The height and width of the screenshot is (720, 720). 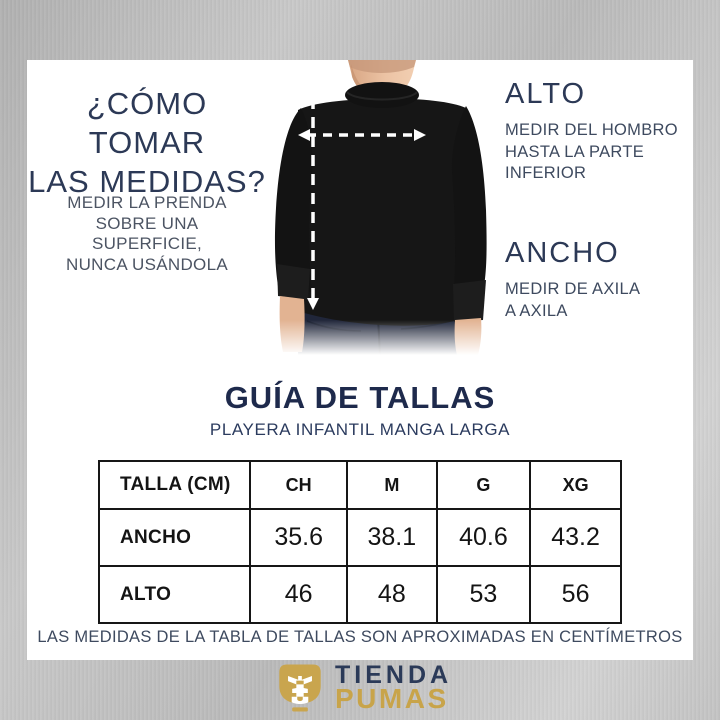 I want to click on instruction-line: SOBRE UNA, so click(x=147, y=223).